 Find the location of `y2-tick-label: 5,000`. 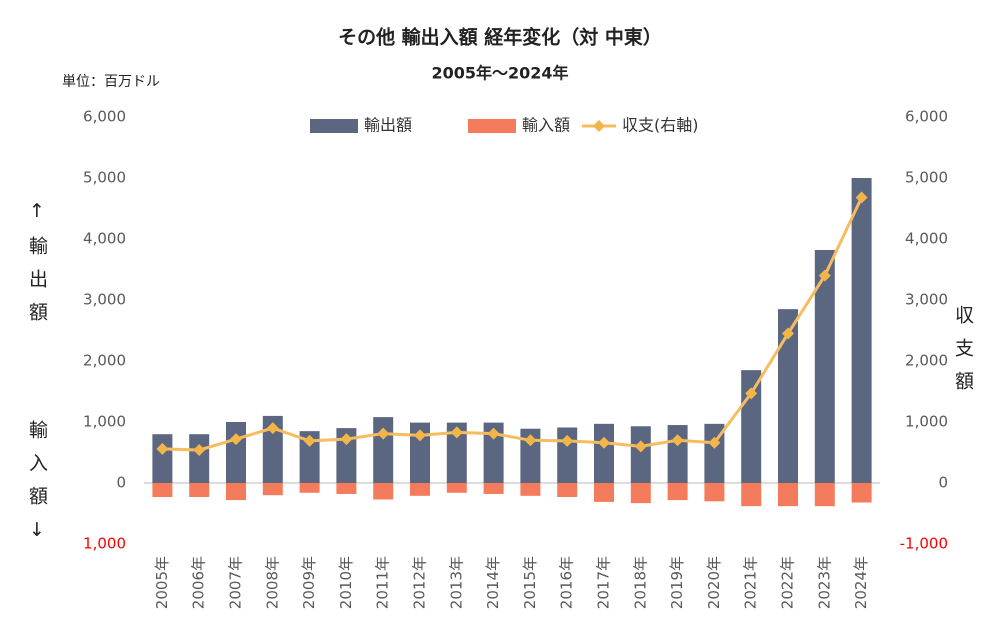

y2-tick-label: 5,000 is located at coordinates (926, 178).